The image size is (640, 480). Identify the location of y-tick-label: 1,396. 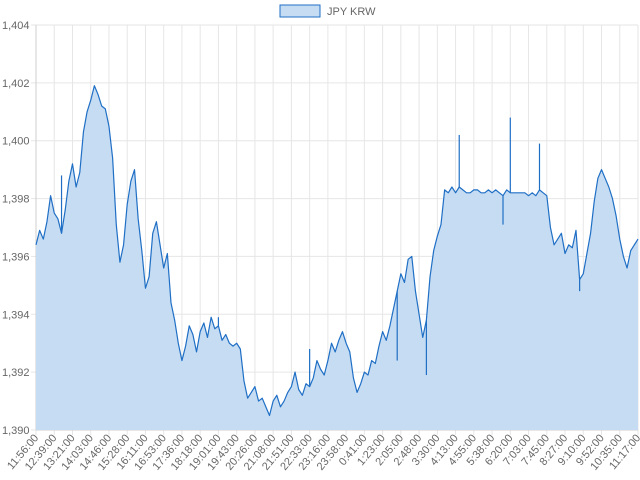
(16, 257).